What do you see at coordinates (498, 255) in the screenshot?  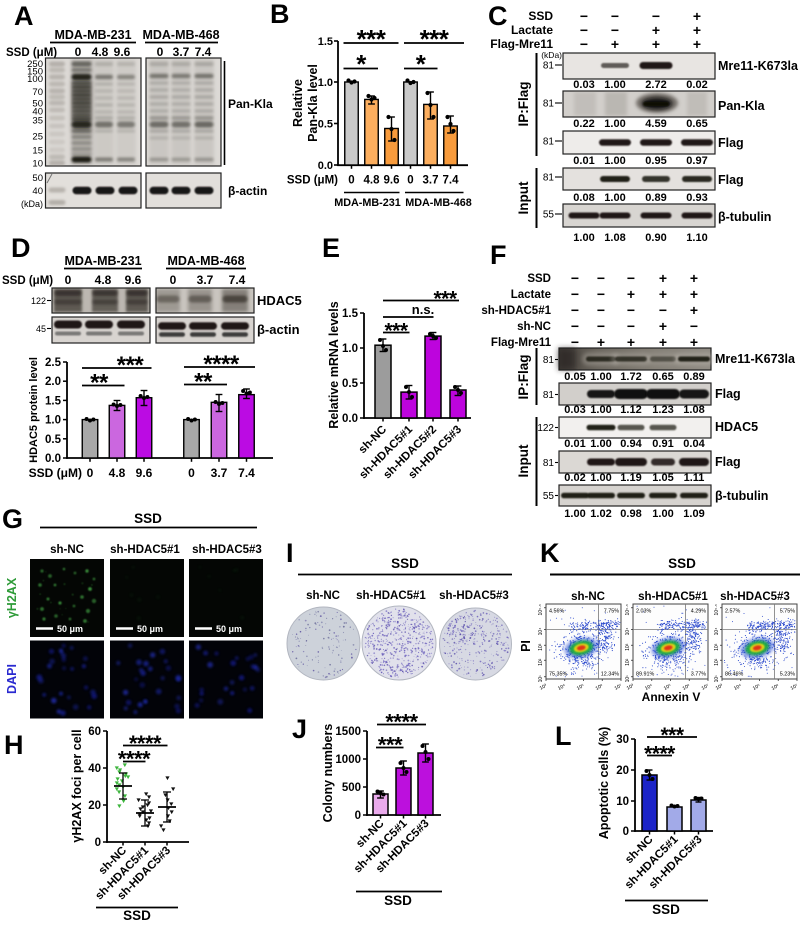 I see `svg-text: F` at bounding box center [498, 255].